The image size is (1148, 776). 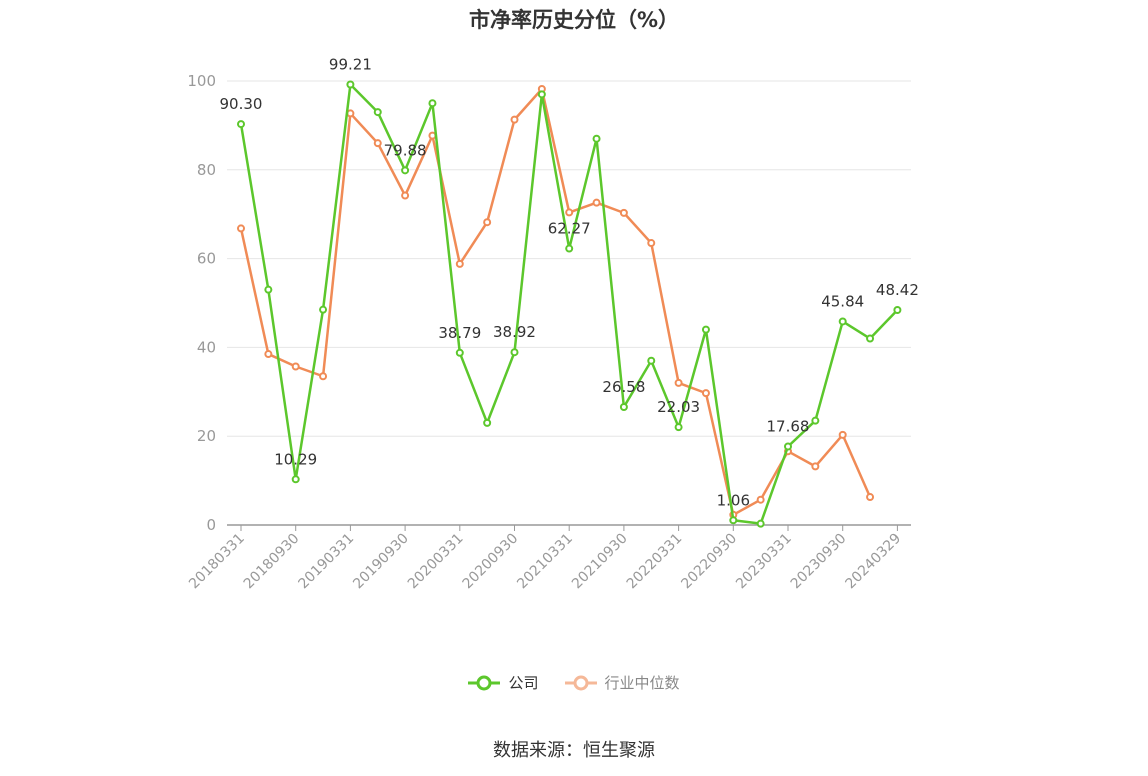 What do you see at coordinates (574, 750) in the screenshot?
I see `data-source-note: 数据来源：恒生聚源` at bounding box center [574, 750].